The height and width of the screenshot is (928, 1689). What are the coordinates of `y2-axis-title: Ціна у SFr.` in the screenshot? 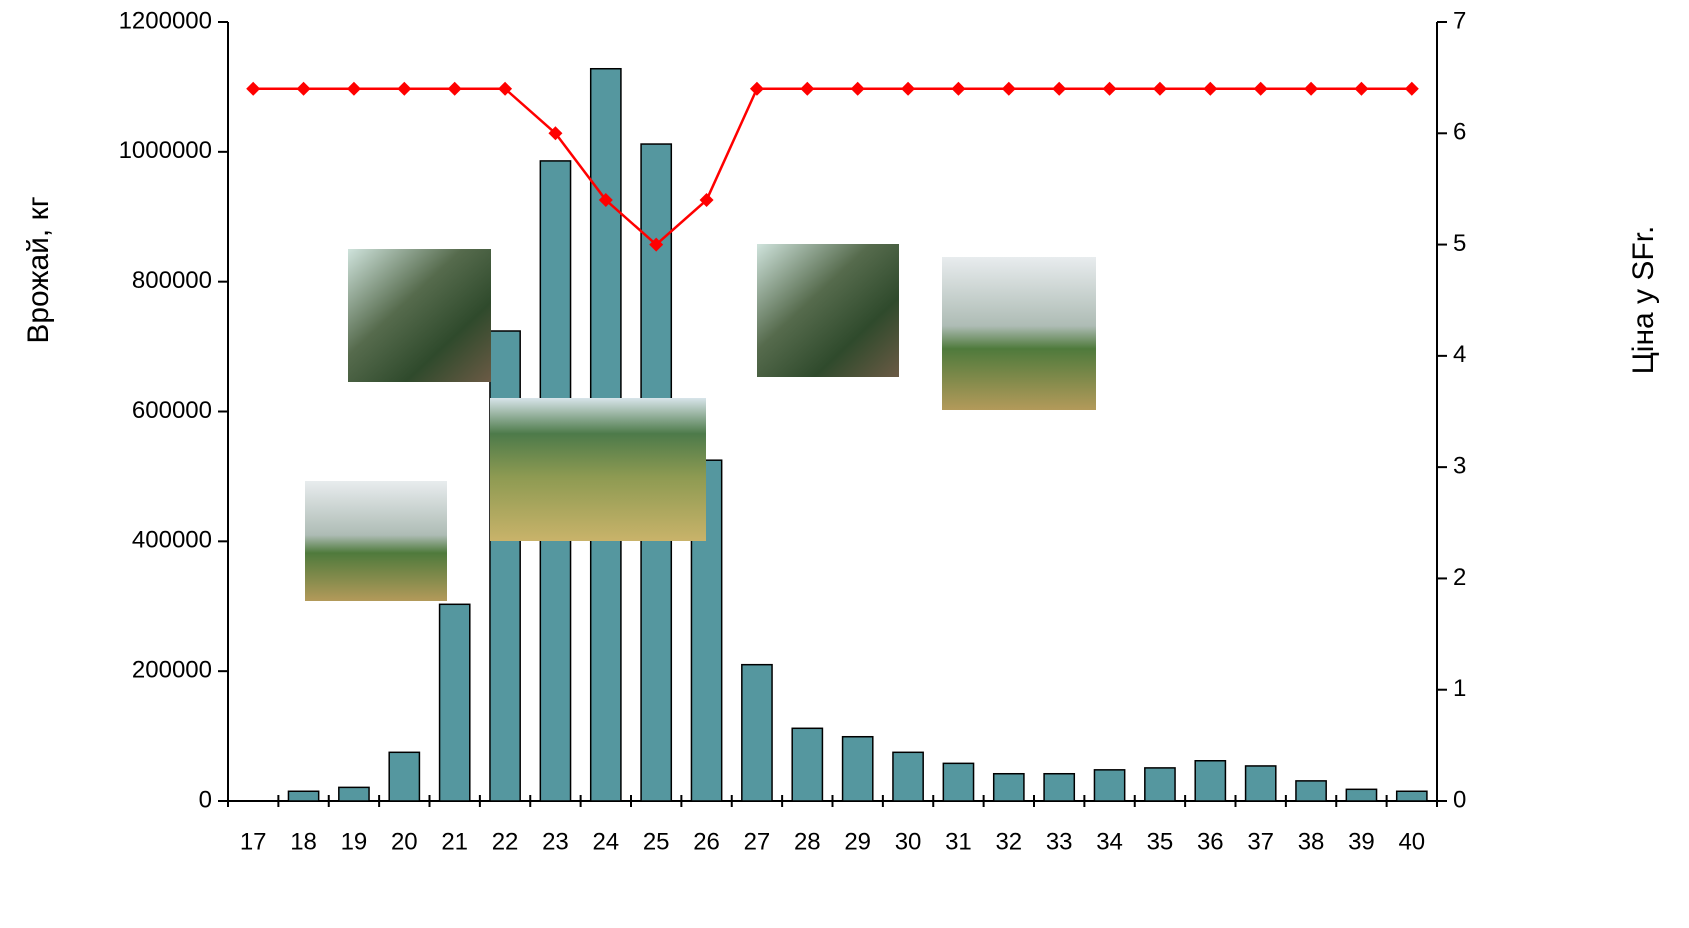 It's located at (1643, 300).